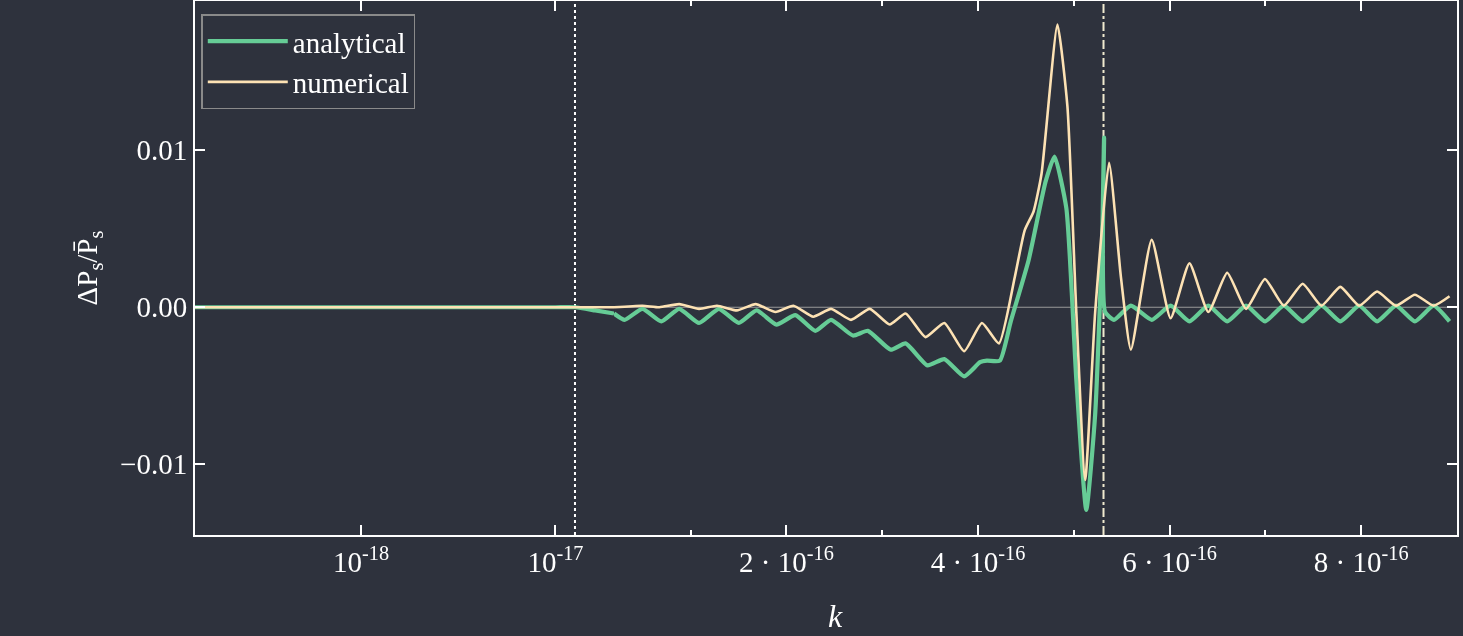 The width and height of the screenshot is (1463, 636). I want to click on x-tick-label: 10$^{-18}$, so click(361, 559).